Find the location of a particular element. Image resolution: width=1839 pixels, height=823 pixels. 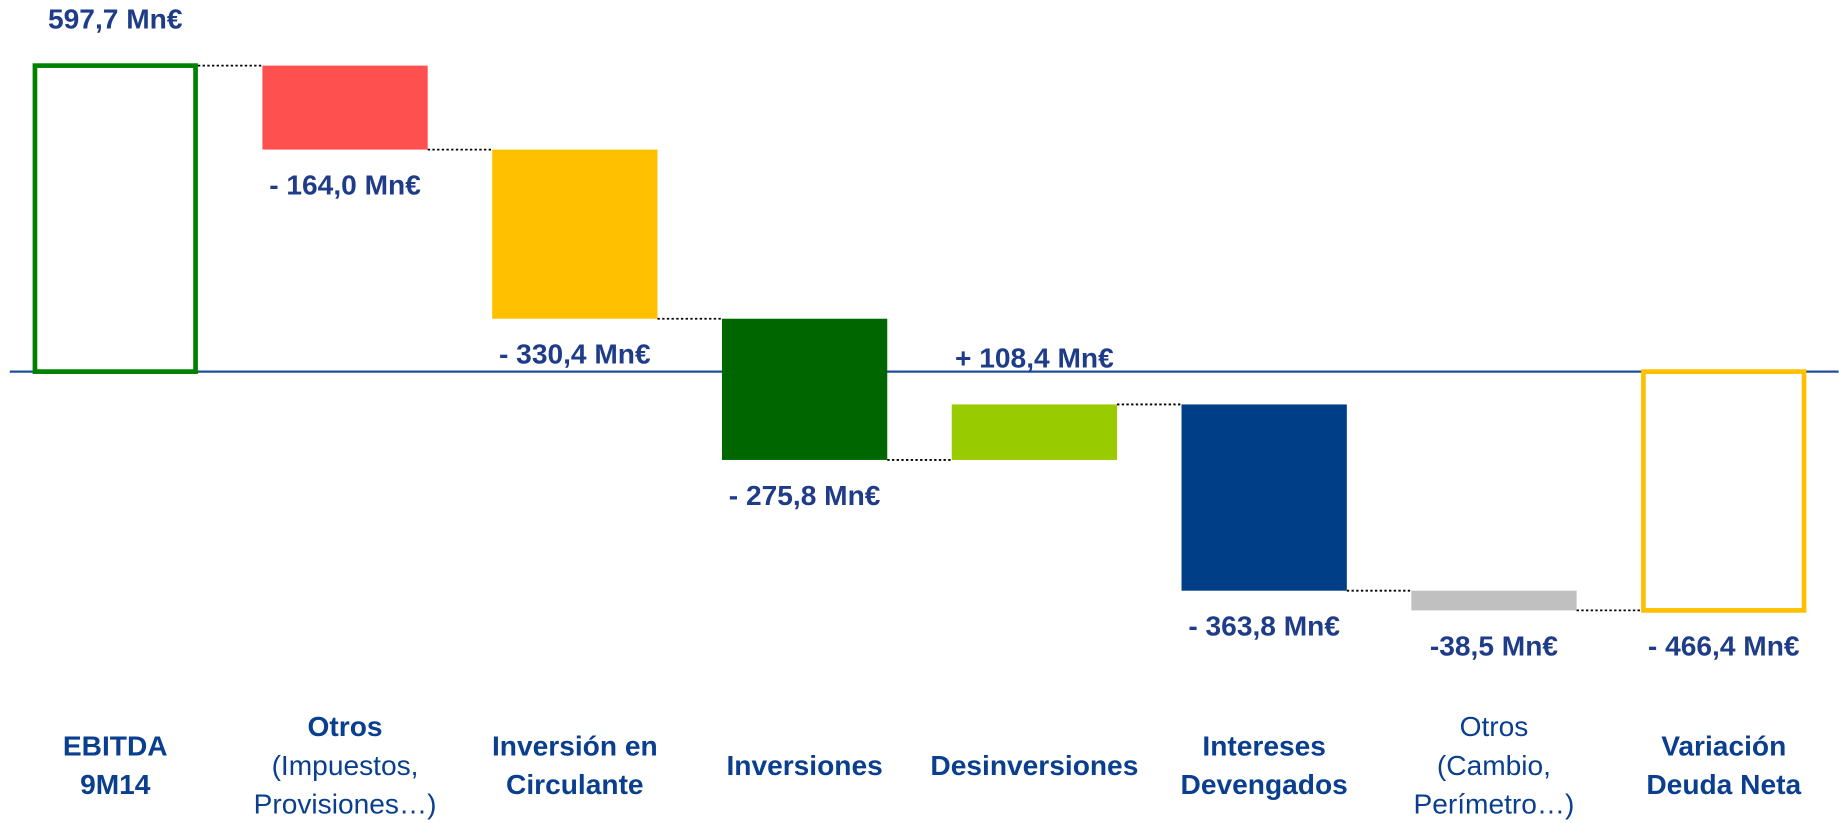

category-label: Otros (Cambio, Perímetro…) is located at coordinates (1493, 766).